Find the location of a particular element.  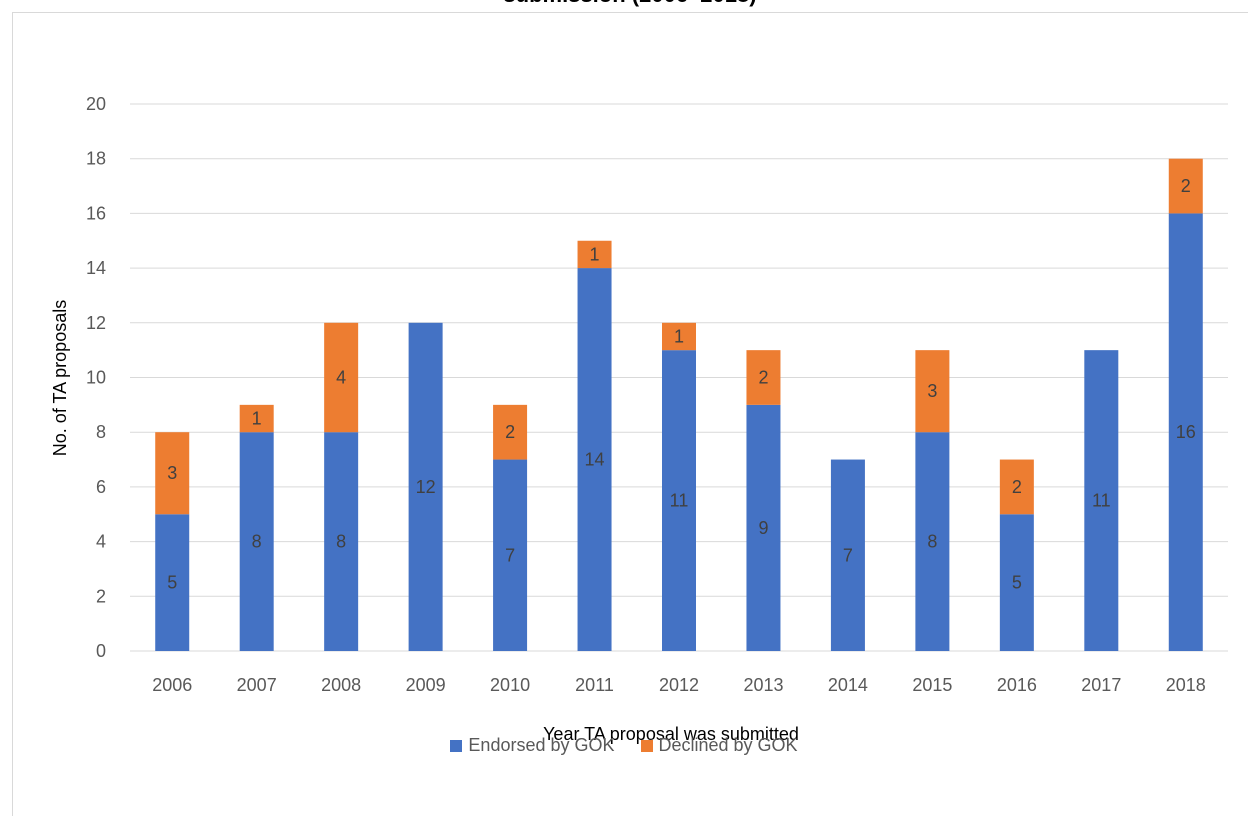

legend-label-declined: Declined by GOK is located at coordinates (728, 745).